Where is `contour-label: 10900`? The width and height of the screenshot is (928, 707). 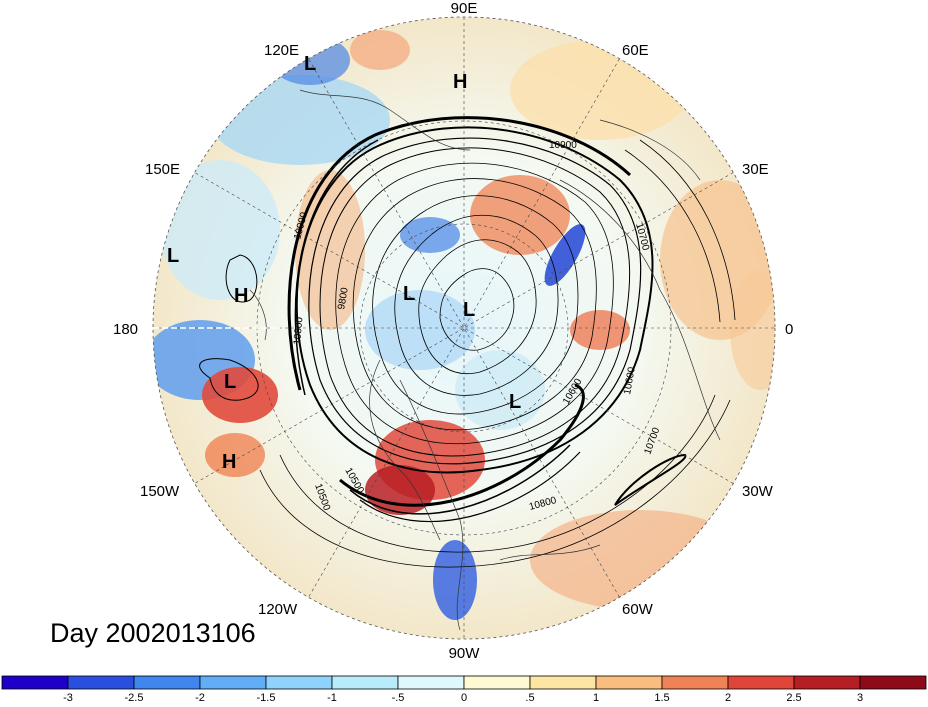
contour-label: 10900 is located at coordinates (563, 145).